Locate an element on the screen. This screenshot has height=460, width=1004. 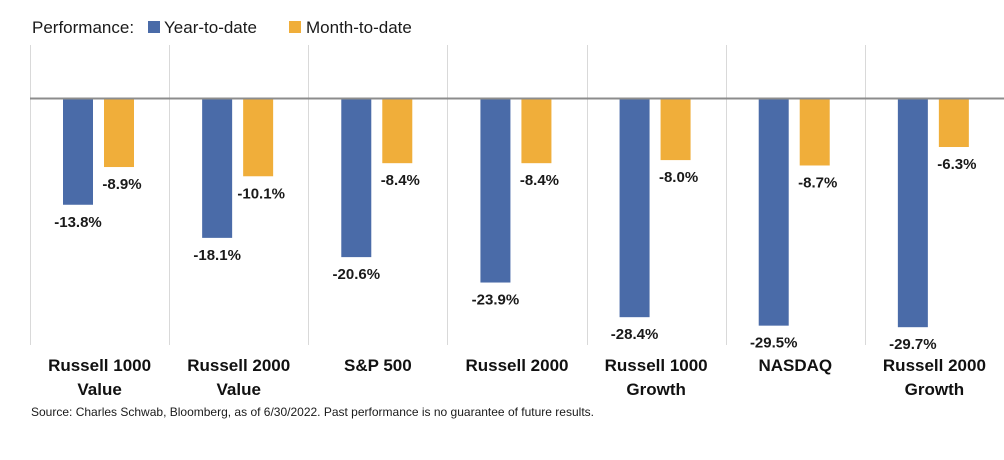
legend-swatch-ytd is located at coordinates (154, 27).